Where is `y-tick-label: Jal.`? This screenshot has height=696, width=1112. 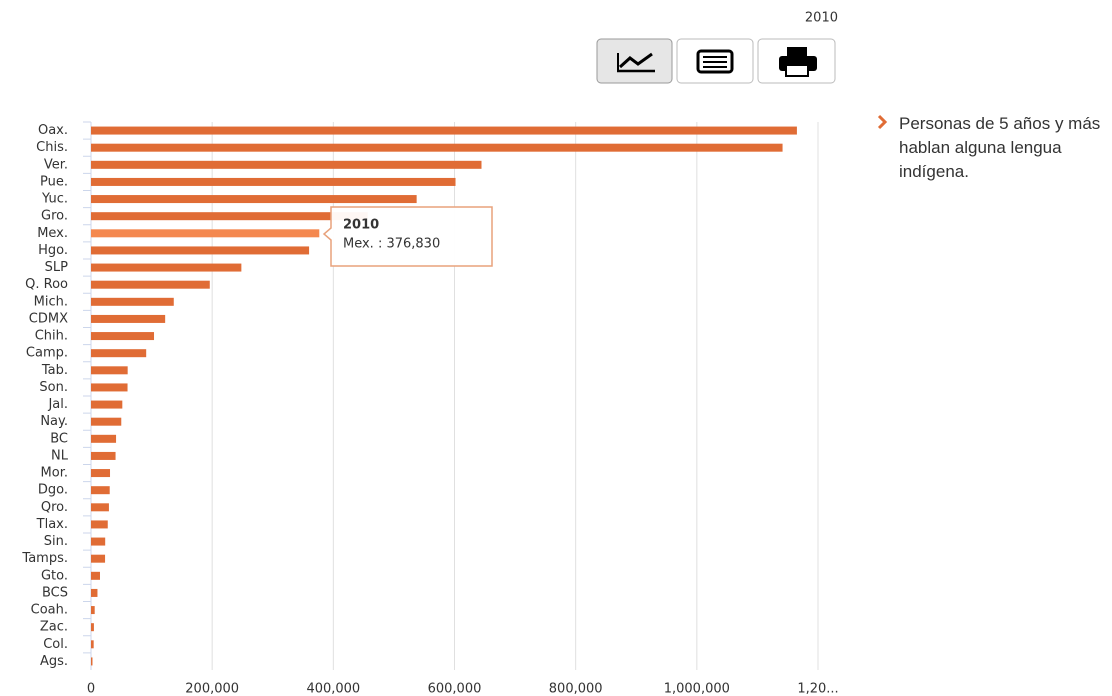
y-tick-label: Jal. is located at coordinates (57, 404).